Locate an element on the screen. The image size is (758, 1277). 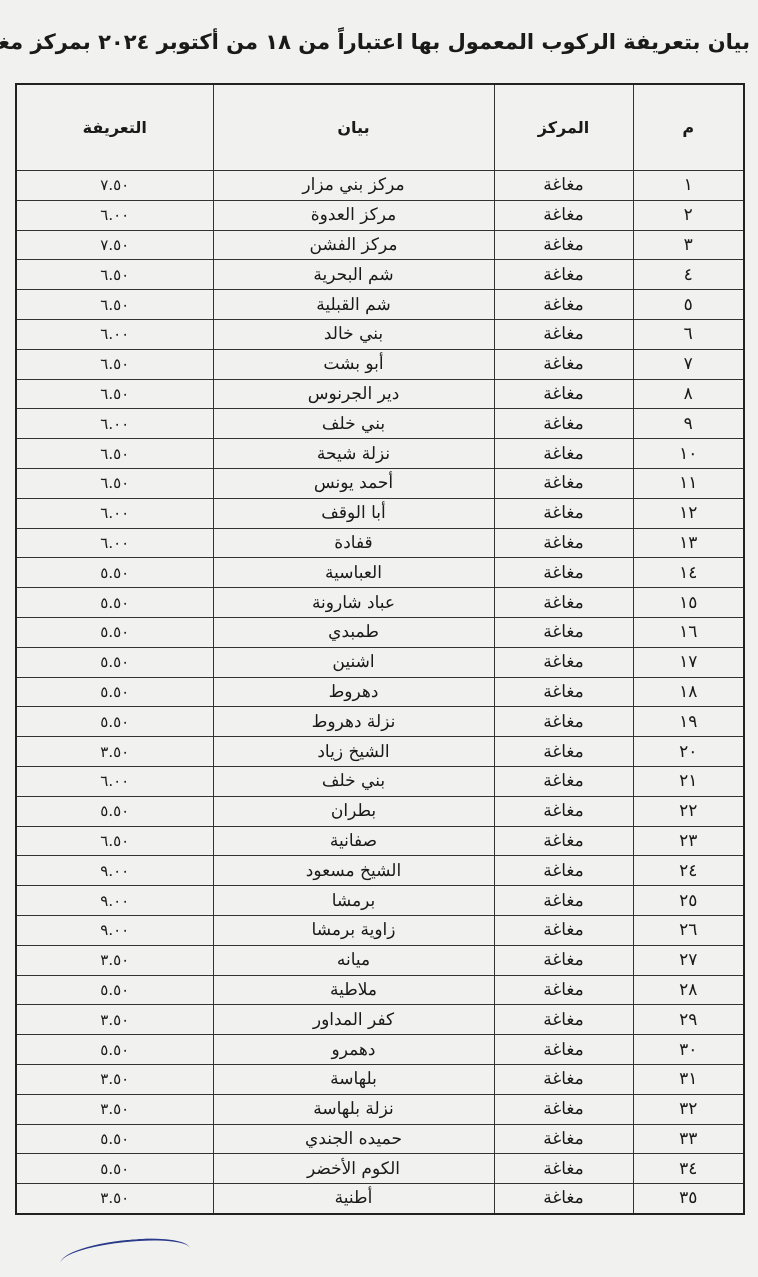
cell-index: ٣٢ is located at coordinates (688, 1109).